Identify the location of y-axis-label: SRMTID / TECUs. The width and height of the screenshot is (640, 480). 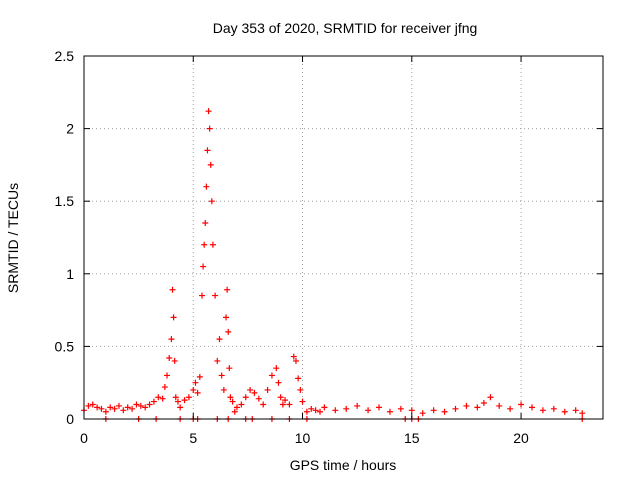
(13, 238).